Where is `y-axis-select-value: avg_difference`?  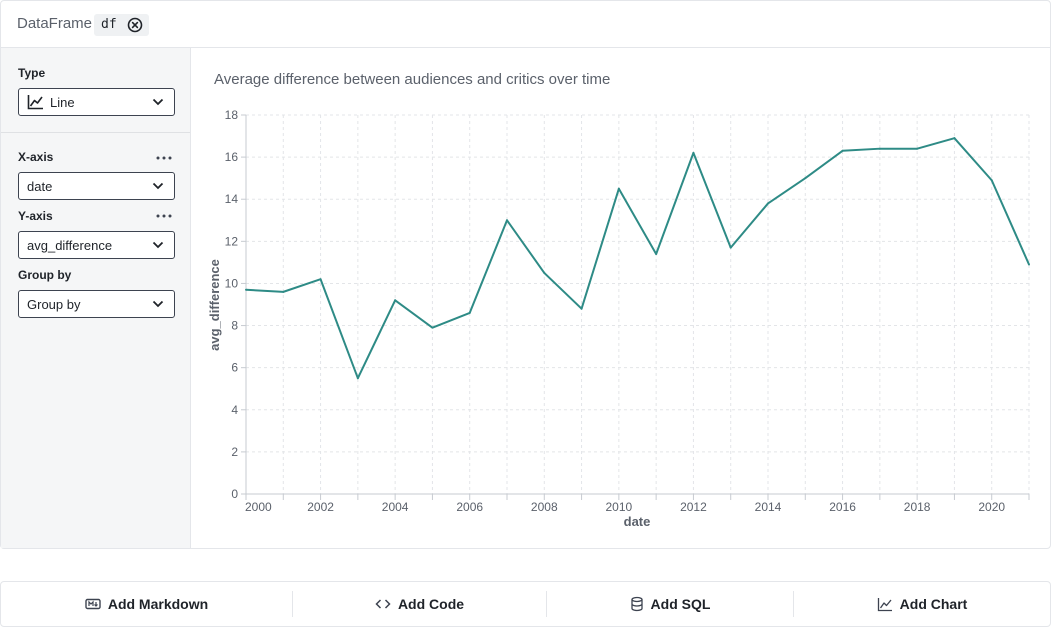
y-axis-select-value: avg_difference is located at coordinates (70, 245).